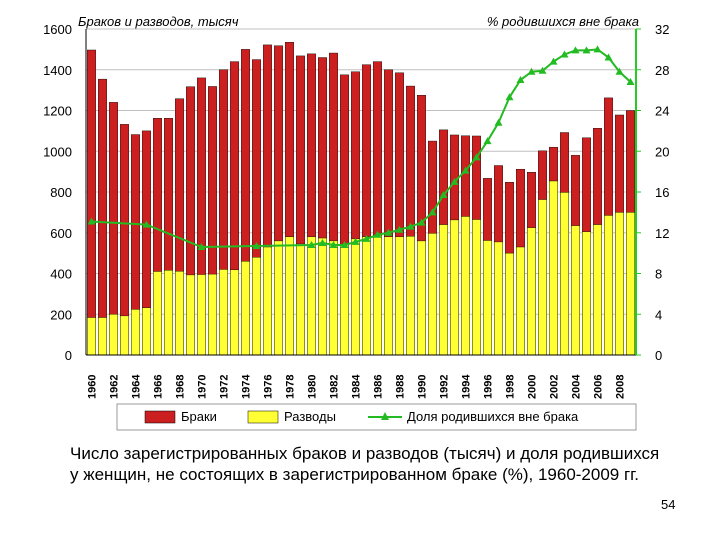 The width and height of the screenshot is (720, 540). What do you see at coordinates (423, 387) in the screenshot?
I see `x-tick-label: 1990` at bounding box center [423, 387].